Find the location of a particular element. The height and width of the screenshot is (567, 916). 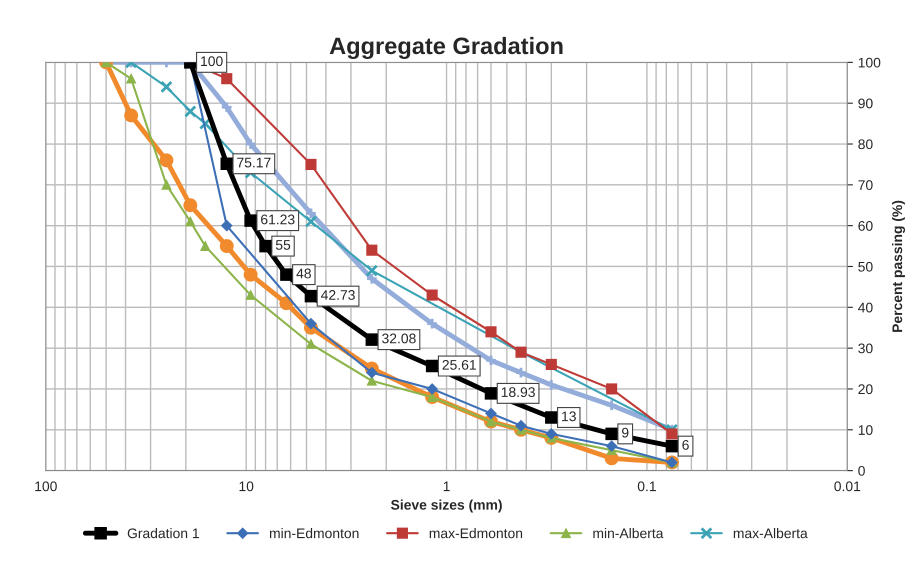

data-label: 13 is located at coordinates (569, 416).